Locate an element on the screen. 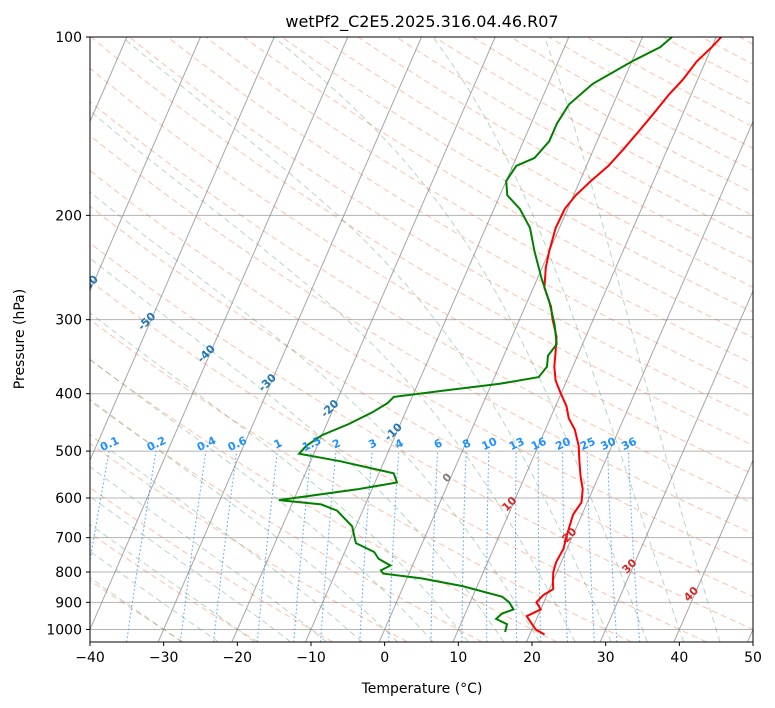 This screenshot has height=708, width=775. isotherm-label: 0 is located at coordinates (447, 477).